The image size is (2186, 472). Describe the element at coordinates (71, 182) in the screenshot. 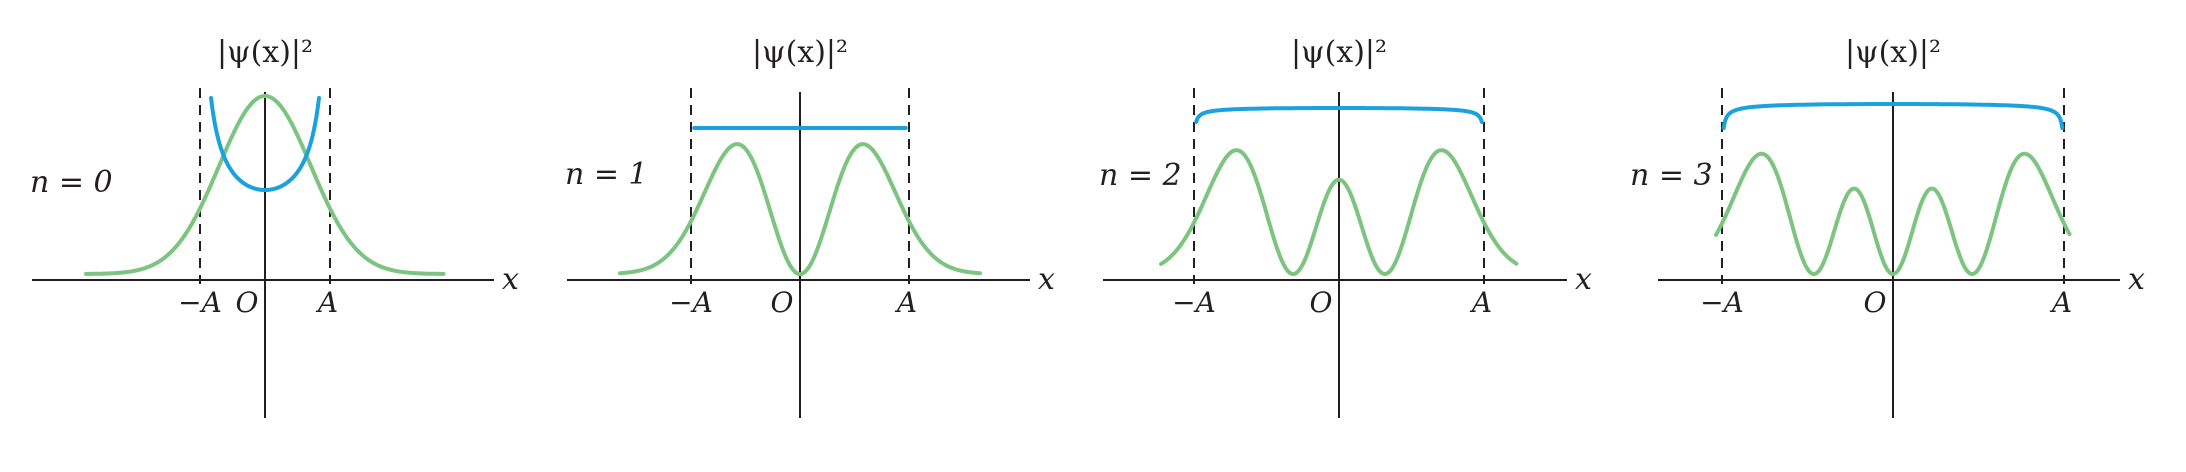

I see `quantum-number-label: n = 0` at that location.